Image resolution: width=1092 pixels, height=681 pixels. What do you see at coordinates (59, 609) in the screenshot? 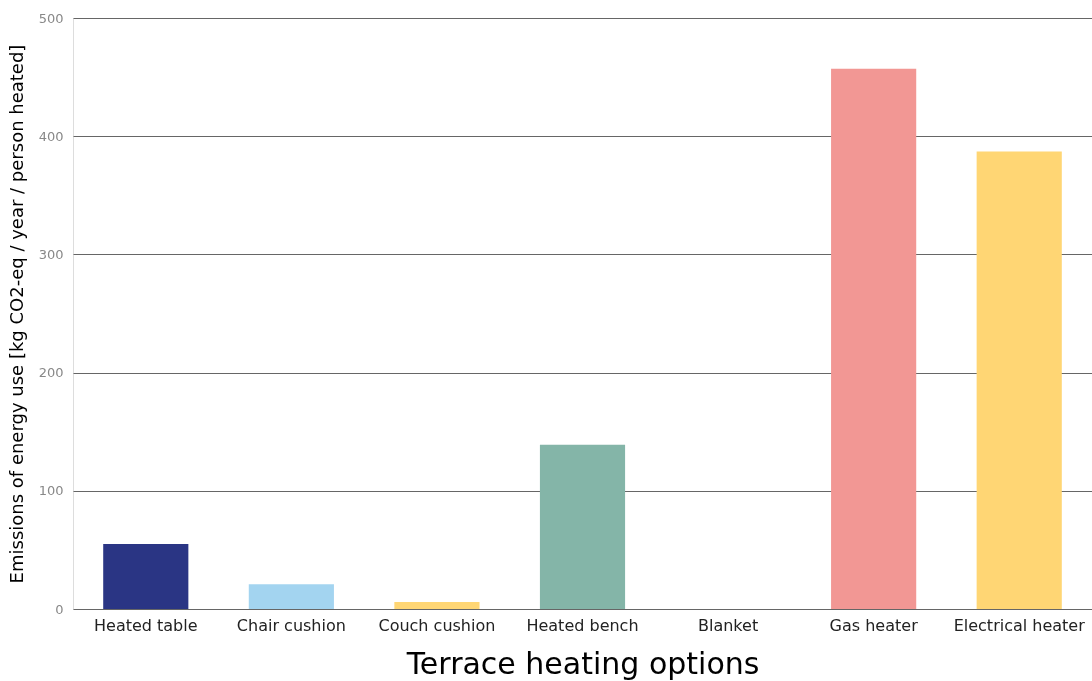
I see `y-tick-label: 0` at bounding box center [59, 609].